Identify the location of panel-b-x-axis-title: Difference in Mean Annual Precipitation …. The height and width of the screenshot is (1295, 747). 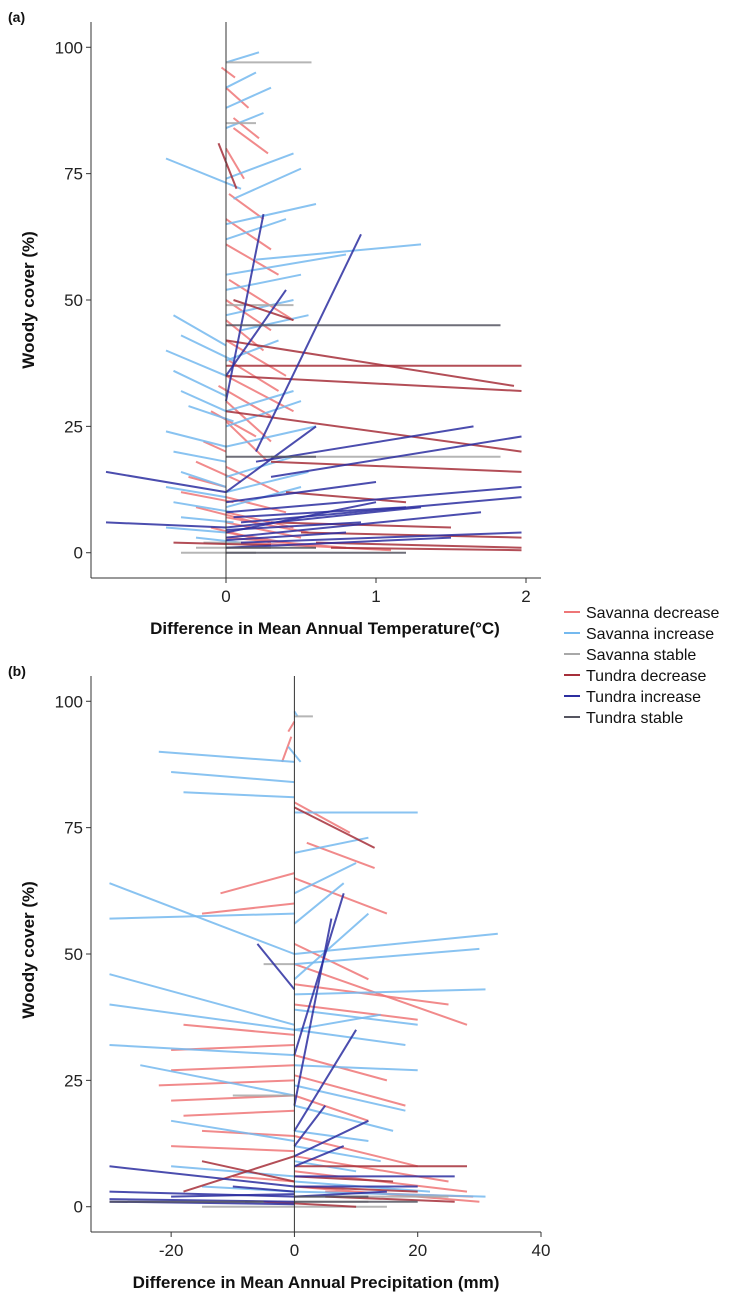
(316, 1282).